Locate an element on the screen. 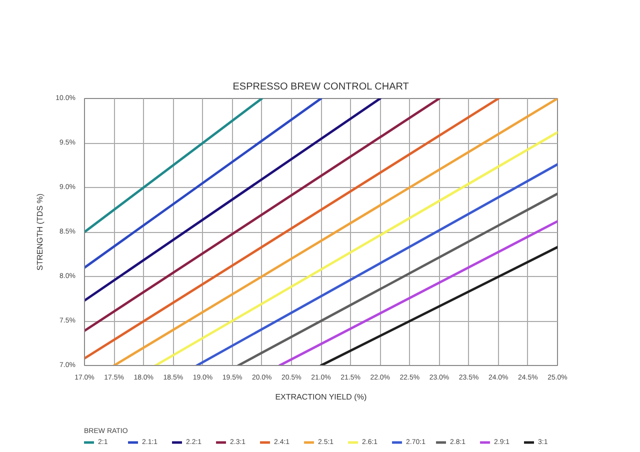 This screenshot has width=640, height=452. x-axis-title: EXTRACTION YIELD (%) is located at coordinates (321, 397).